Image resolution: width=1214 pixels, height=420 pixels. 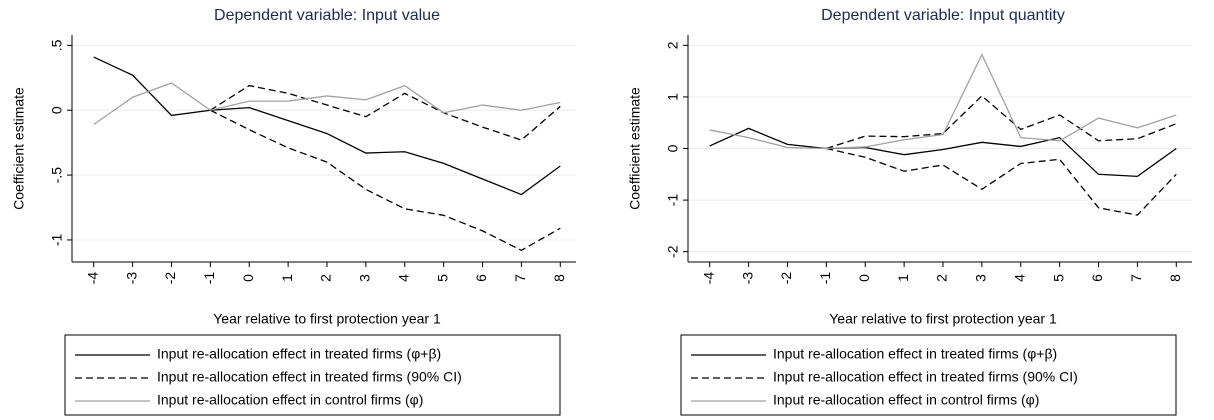 What do you see at coordinates (673, 45) in the screenshot?
I see `y-tick-label: 2` at bounding box center [673, 45].